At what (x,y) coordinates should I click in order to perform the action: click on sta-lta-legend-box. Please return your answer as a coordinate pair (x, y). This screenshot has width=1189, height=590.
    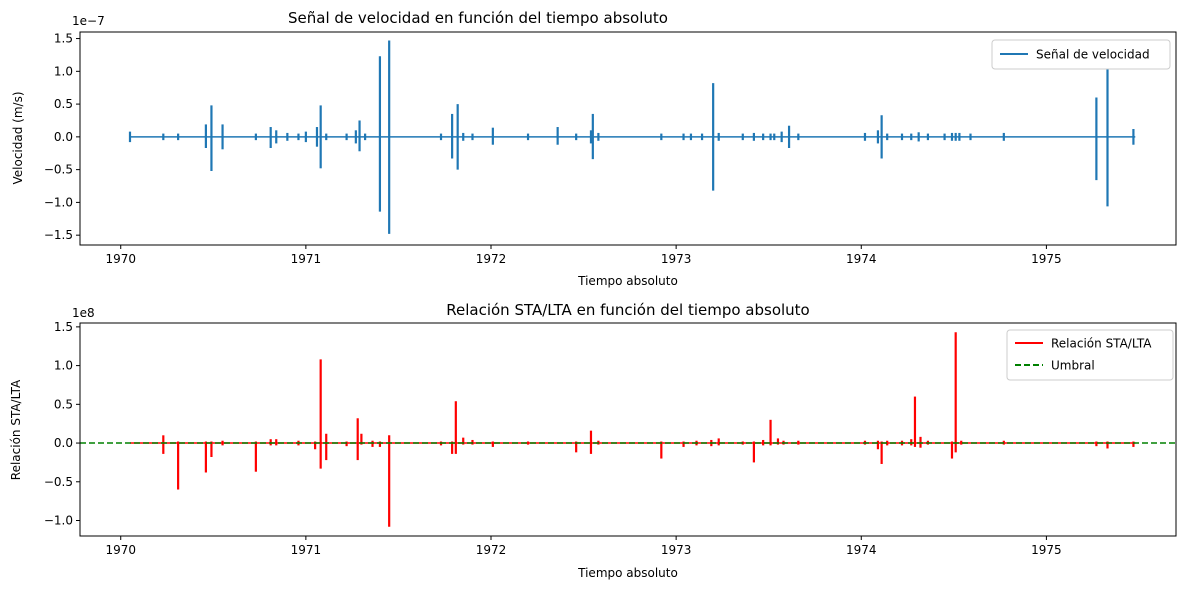
    Looking at the image, I should click on (1090, 355).